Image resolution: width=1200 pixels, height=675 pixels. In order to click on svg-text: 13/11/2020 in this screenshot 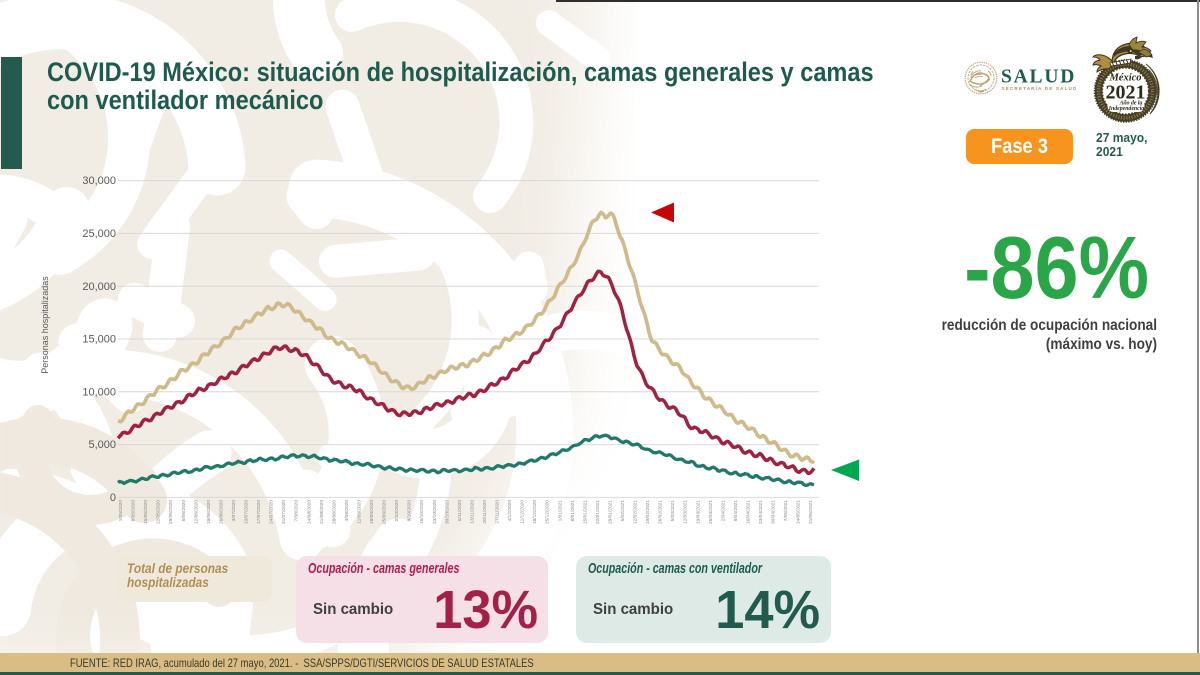, I will do `click(472, 512)`.